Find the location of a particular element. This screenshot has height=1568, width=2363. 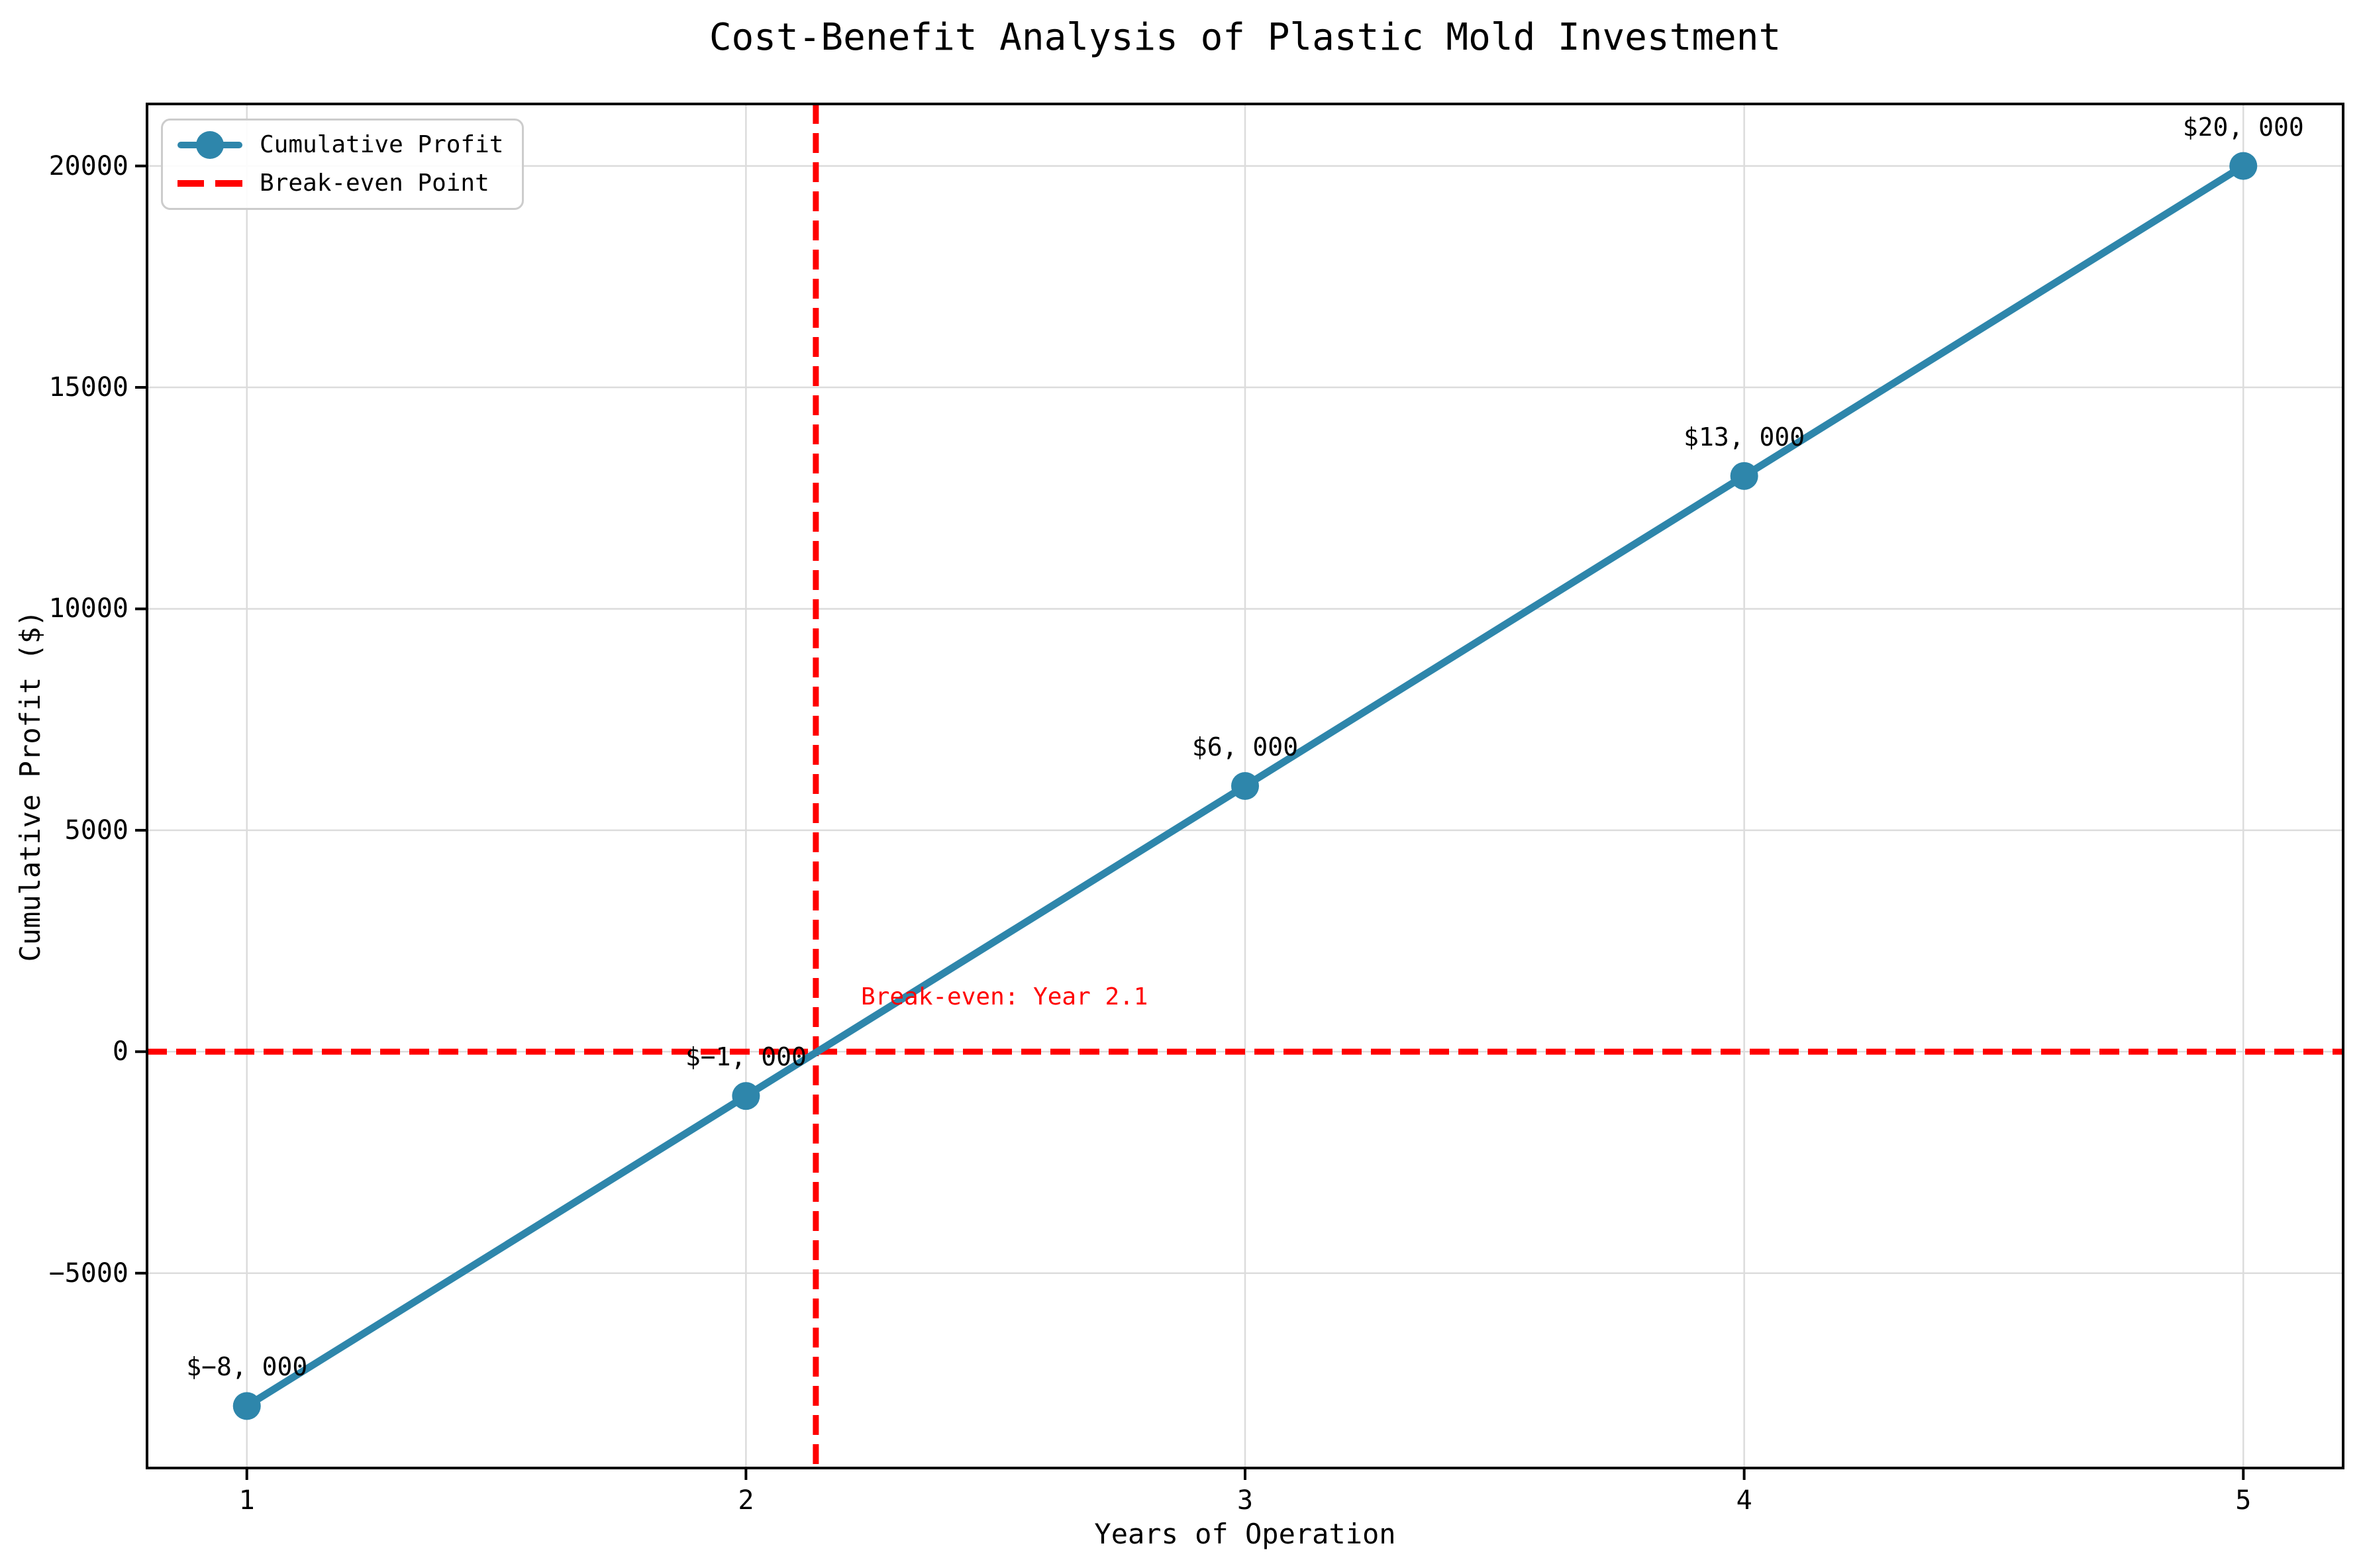

legend-item-cumulative-profit: Cumulative Profit is located at coordinates (340, 145).